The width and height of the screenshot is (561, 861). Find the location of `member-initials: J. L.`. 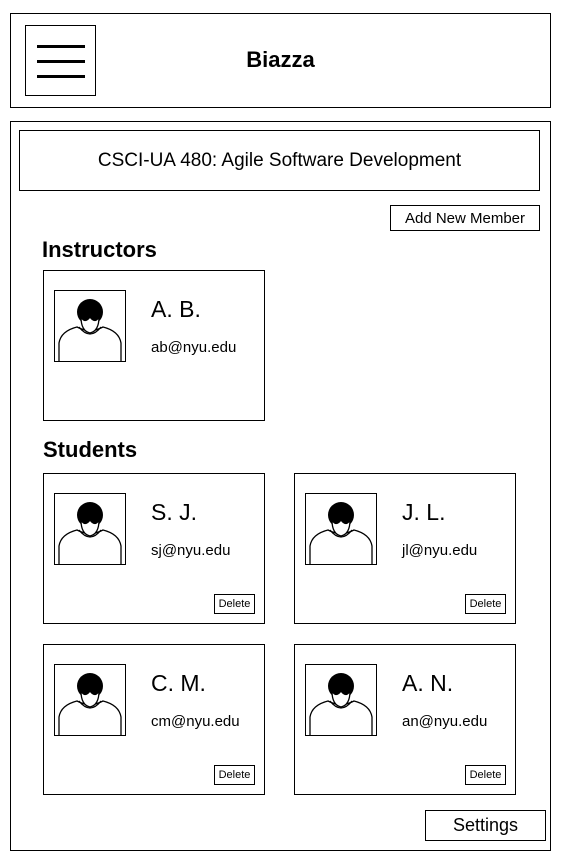

member-initials: J. L. is located at coordinates (424, 512).